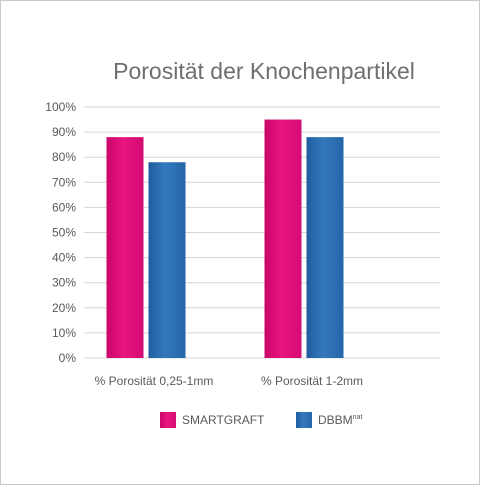 The height and width of the screenshot is (485, 480). What do you see at coordinates (64, 182) in the screenshot?
I see `y-tick-label: 70%` at bounding box center [64, 182].